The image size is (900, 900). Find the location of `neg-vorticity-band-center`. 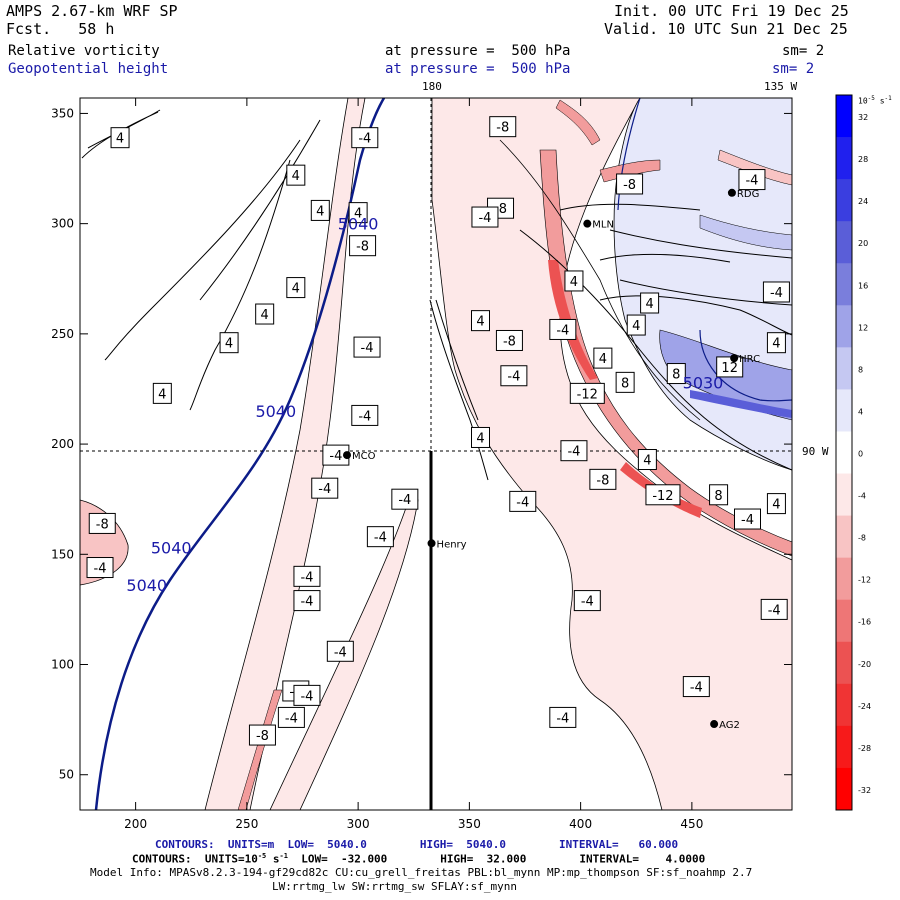

neg-vorticity-band-center is located at coordinates (344, 649).